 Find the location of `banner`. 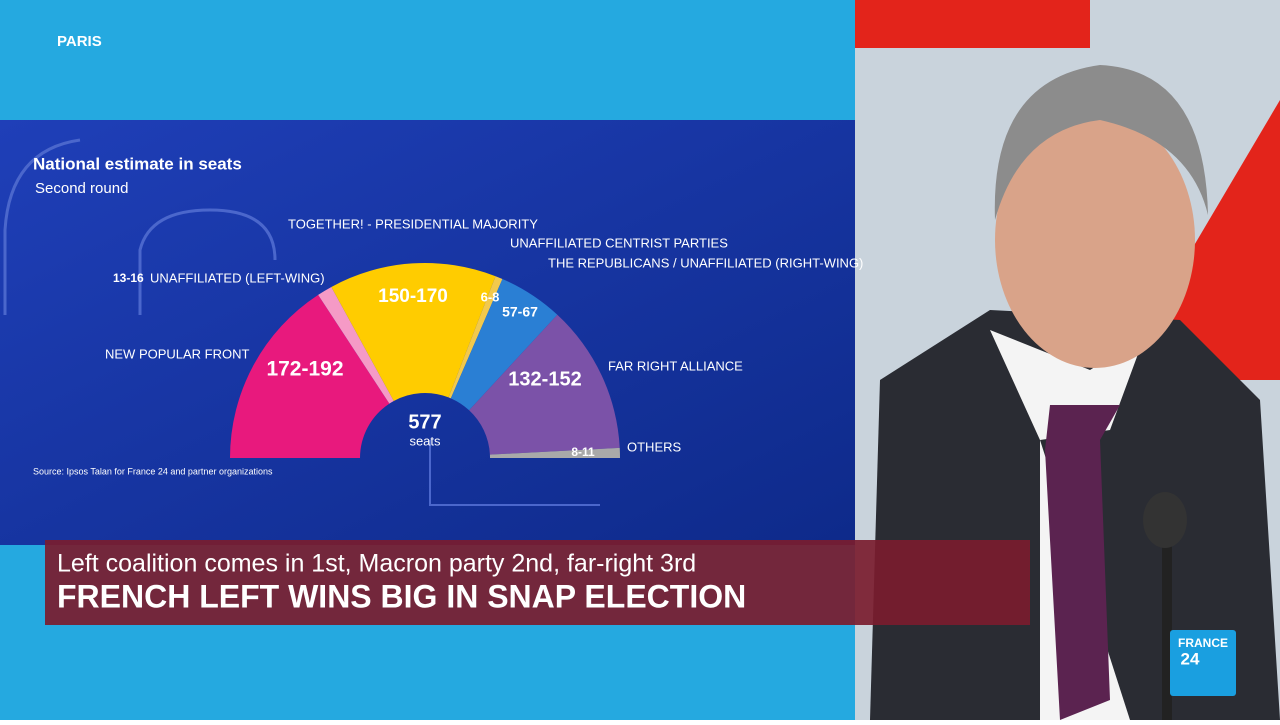

banner is located at coordinates (537, 582).